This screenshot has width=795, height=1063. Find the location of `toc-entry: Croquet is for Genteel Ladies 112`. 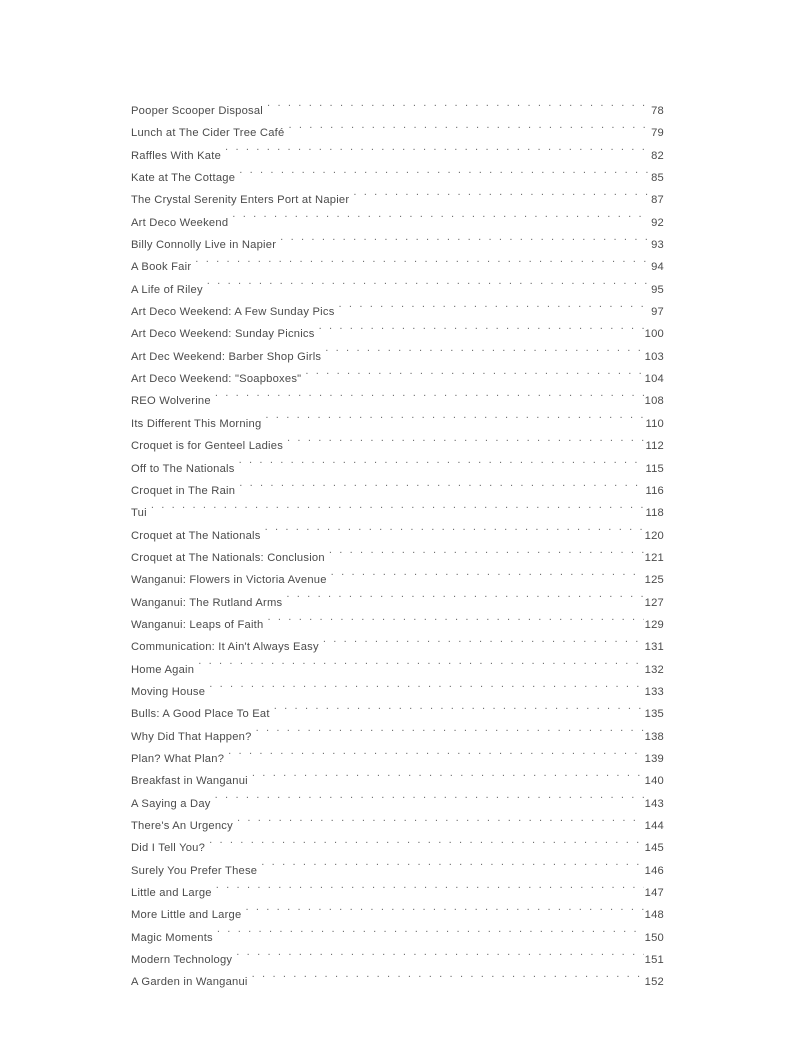

toc-entry: Croquet is for Genteel Ladies 112 is located at coordinates (397, 446).